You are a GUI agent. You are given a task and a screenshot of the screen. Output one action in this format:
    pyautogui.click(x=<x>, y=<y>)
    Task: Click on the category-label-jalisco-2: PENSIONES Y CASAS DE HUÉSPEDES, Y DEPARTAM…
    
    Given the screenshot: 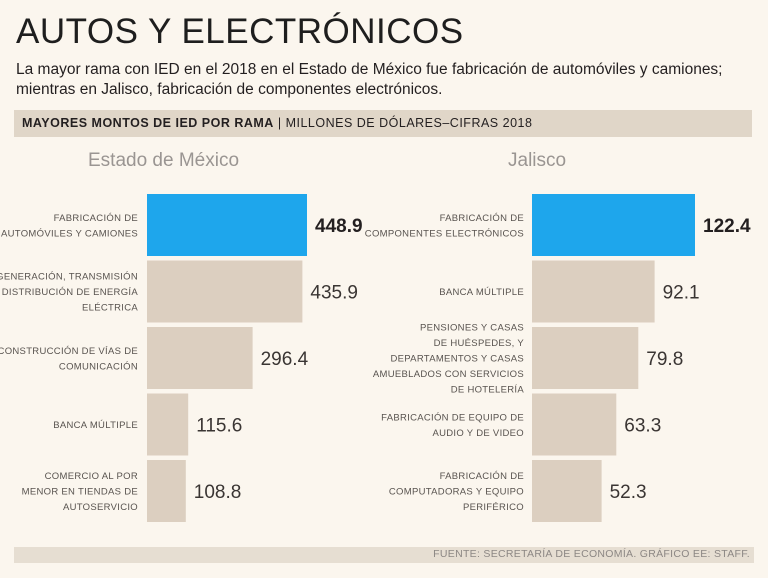 What is the action you would take?
    pyautogui.click(x=449, y=359)
    